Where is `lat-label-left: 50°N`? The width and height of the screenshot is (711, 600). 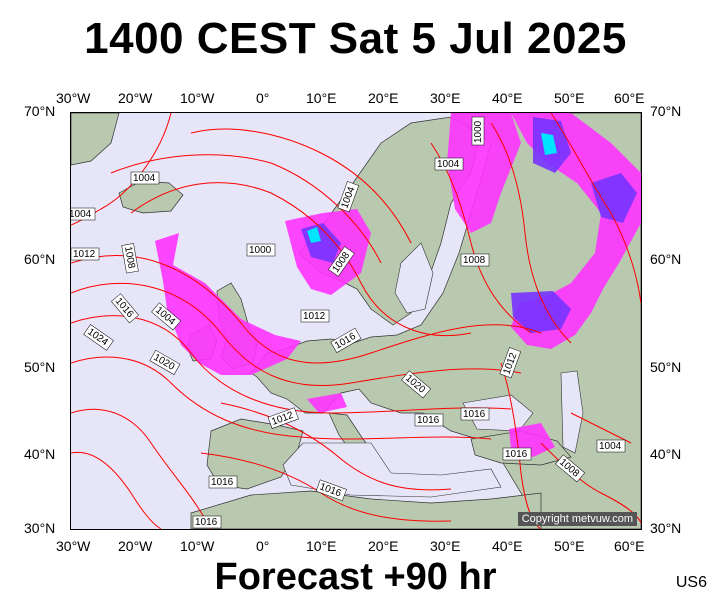 lat-label-left: 50°N is located at coordinates (40, 367).